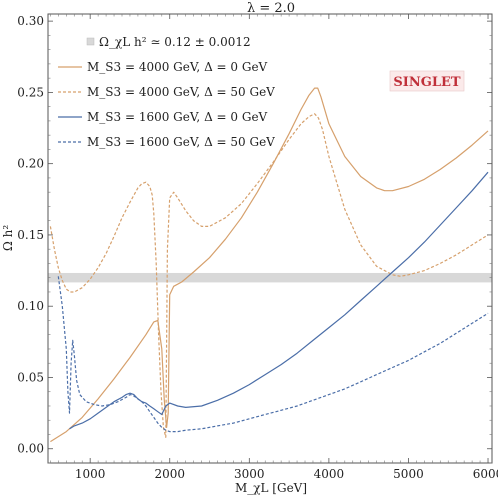  I want to click on y-tick-label: 0.10, so click(30, 306).